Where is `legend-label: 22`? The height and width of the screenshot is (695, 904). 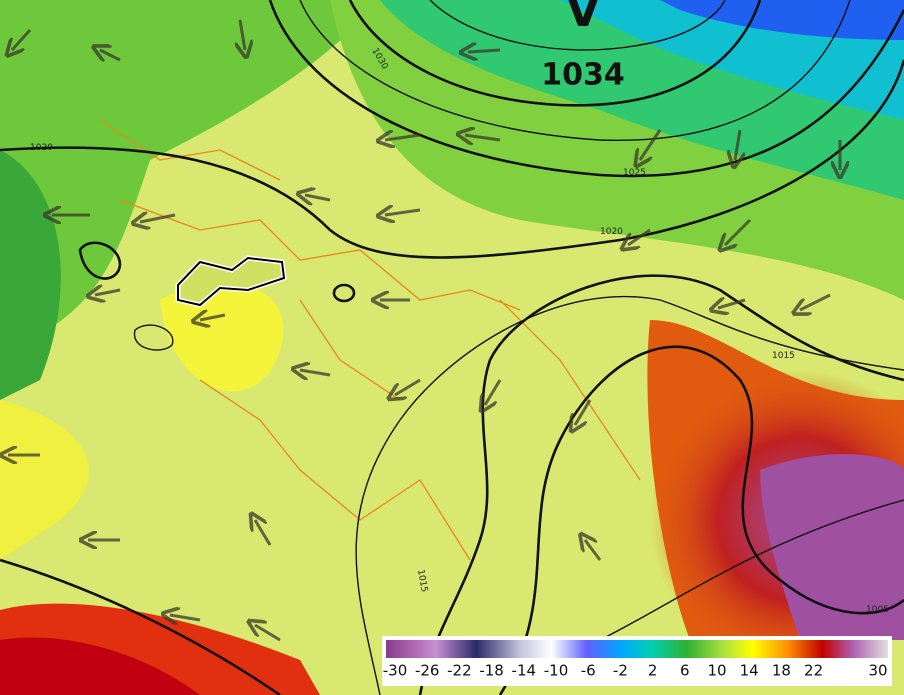
legend-label: 22 is located at coordinates (813, 671).